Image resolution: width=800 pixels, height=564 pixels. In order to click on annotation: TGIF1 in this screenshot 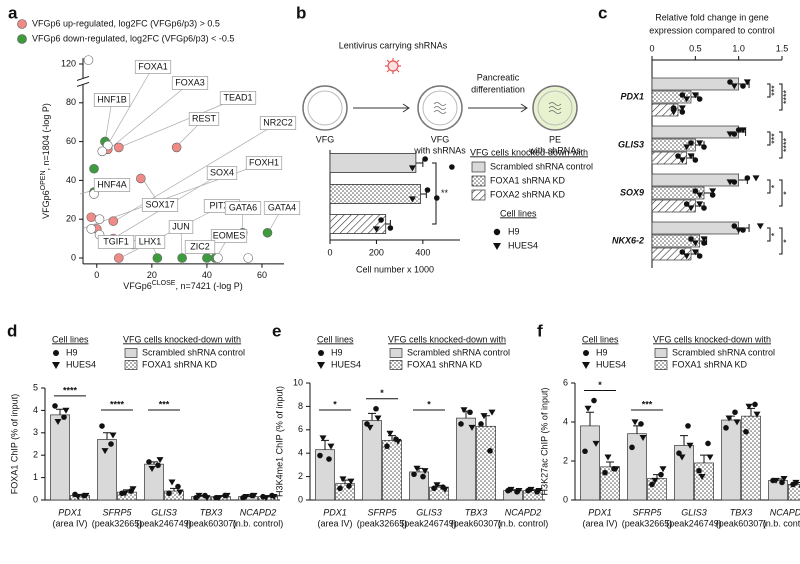, I will do `click(116, 241)`.